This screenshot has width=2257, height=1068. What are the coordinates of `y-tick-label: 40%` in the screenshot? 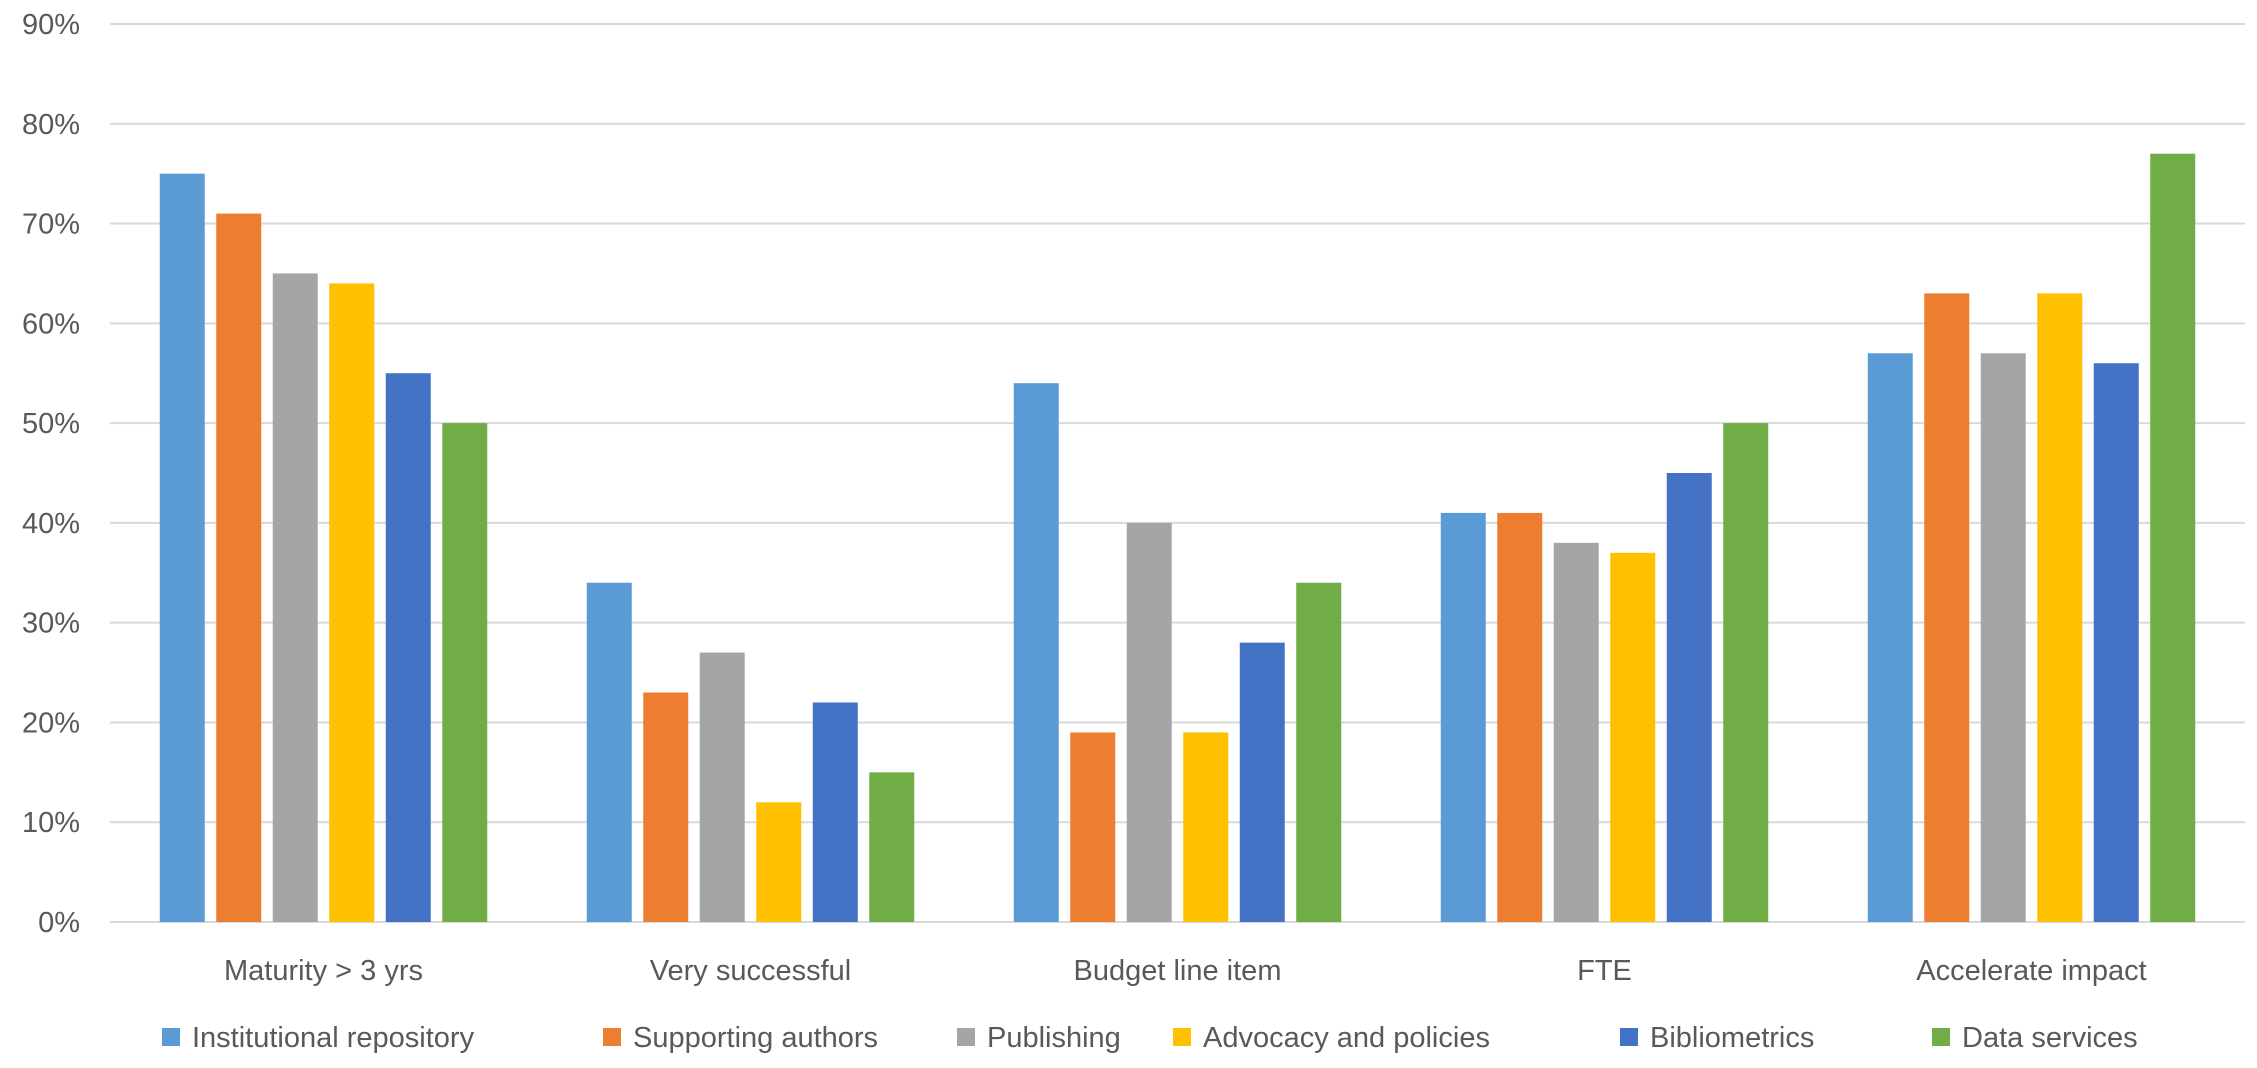 It's located at (51, 524).